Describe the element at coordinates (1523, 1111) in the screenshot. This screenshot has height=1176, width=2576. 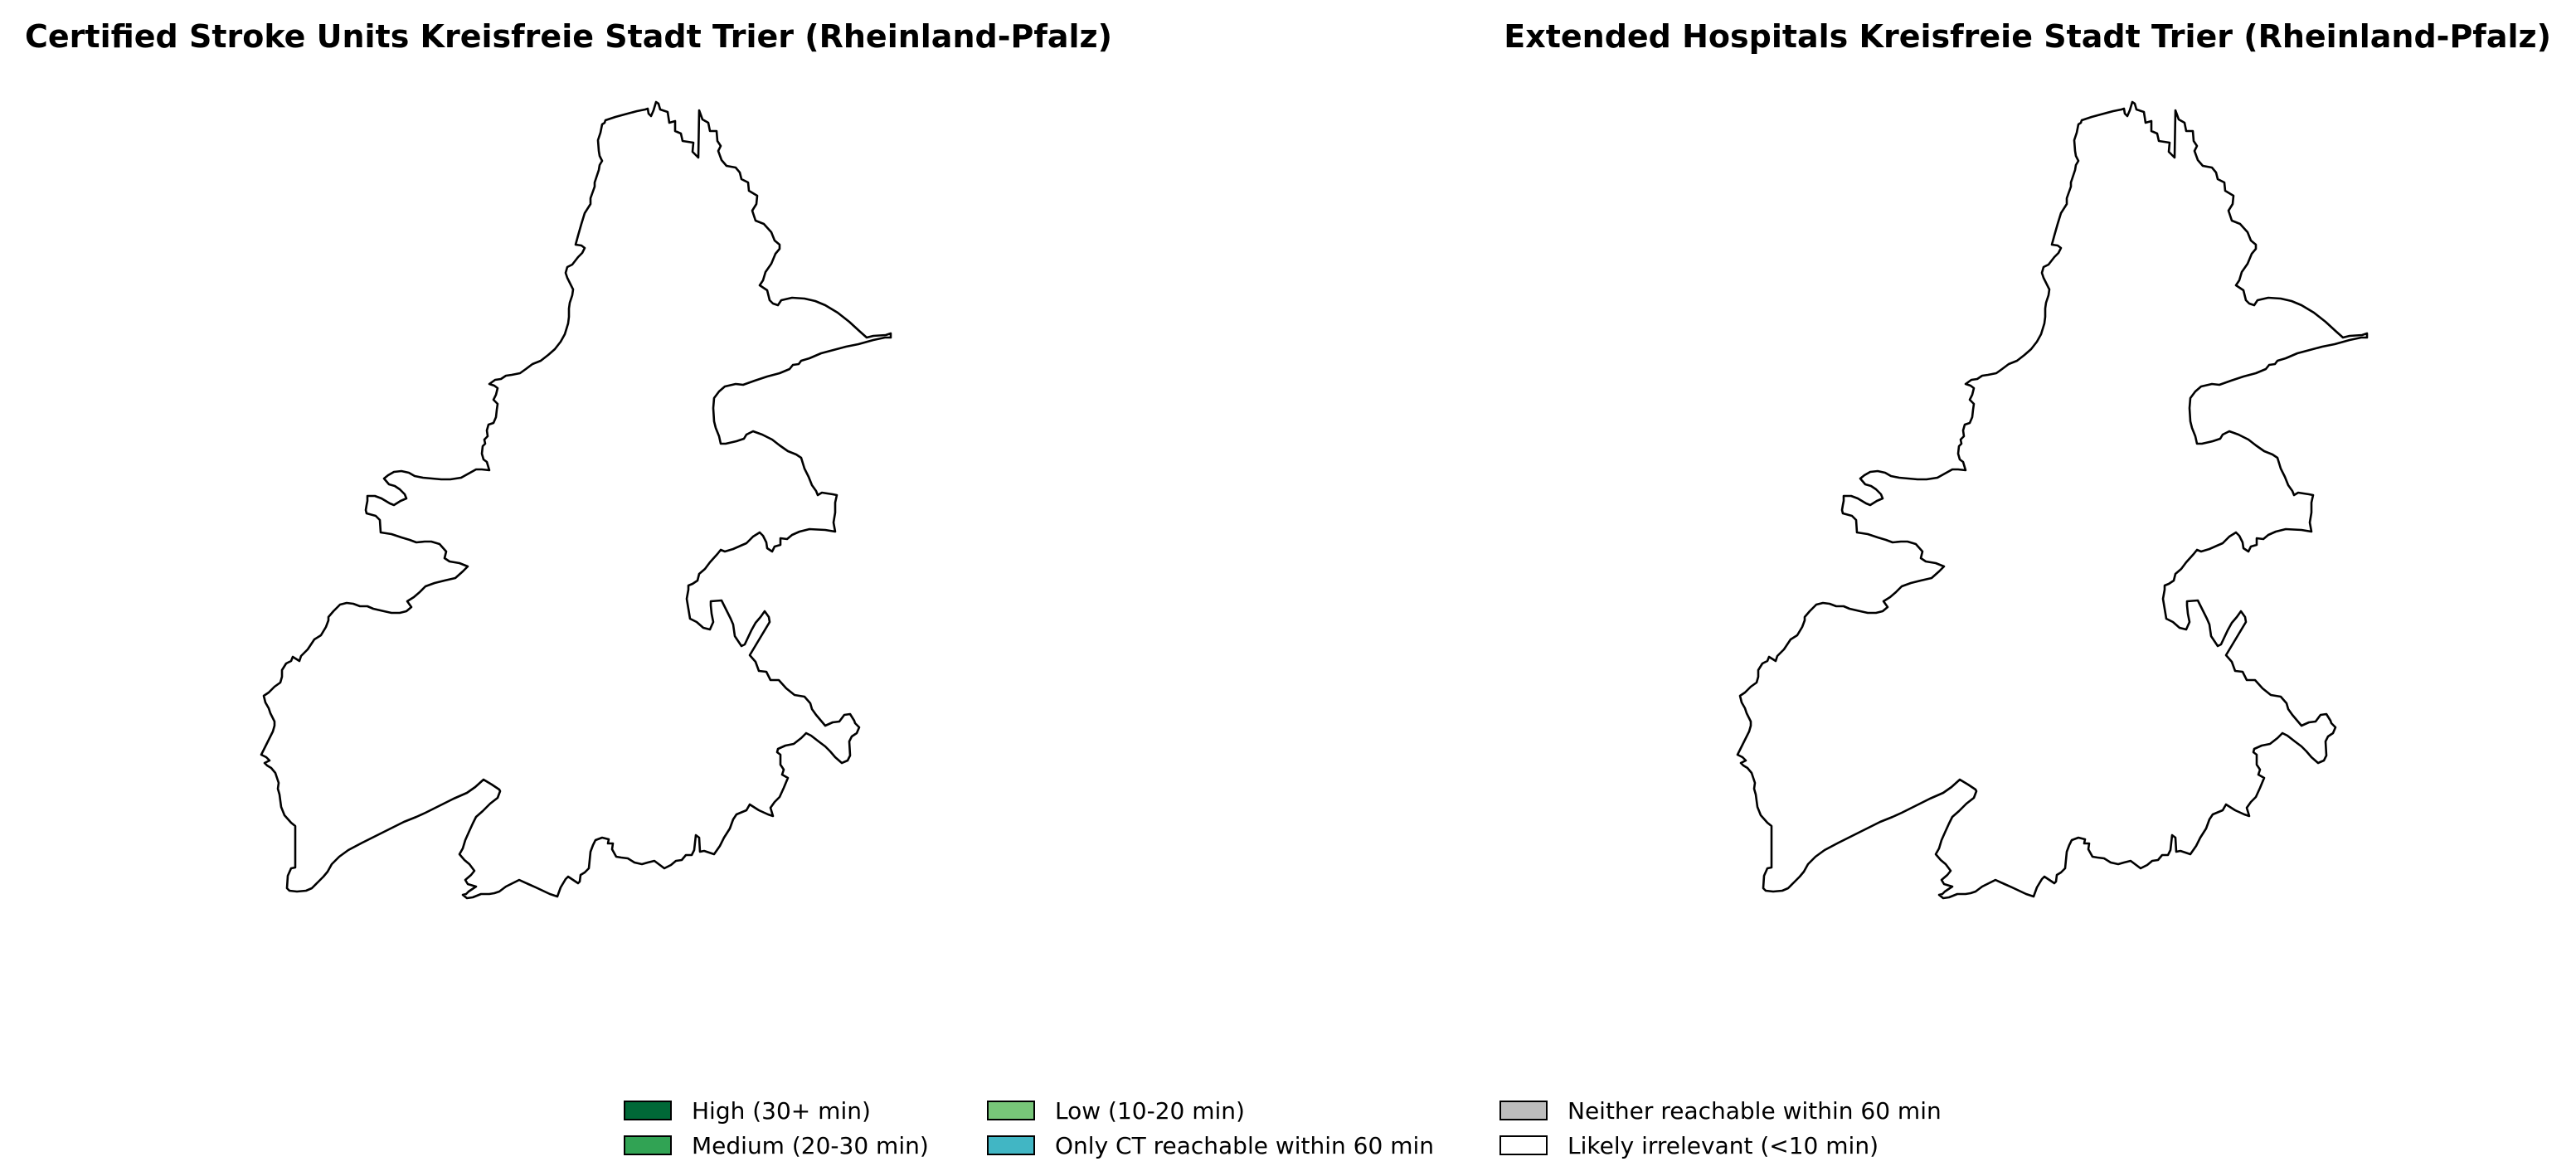
I see `legend-swatch-neither` at that location.